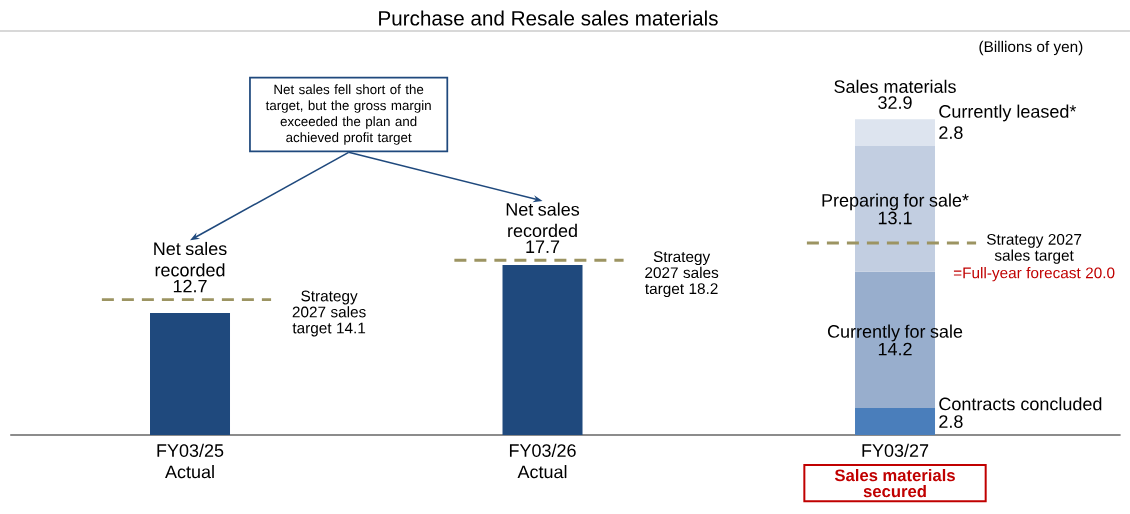  What do you see at coordinates (1020, 404) in the screenshot?
I see `series-label: Contracts concluded` at bounding box center [1020, 404].